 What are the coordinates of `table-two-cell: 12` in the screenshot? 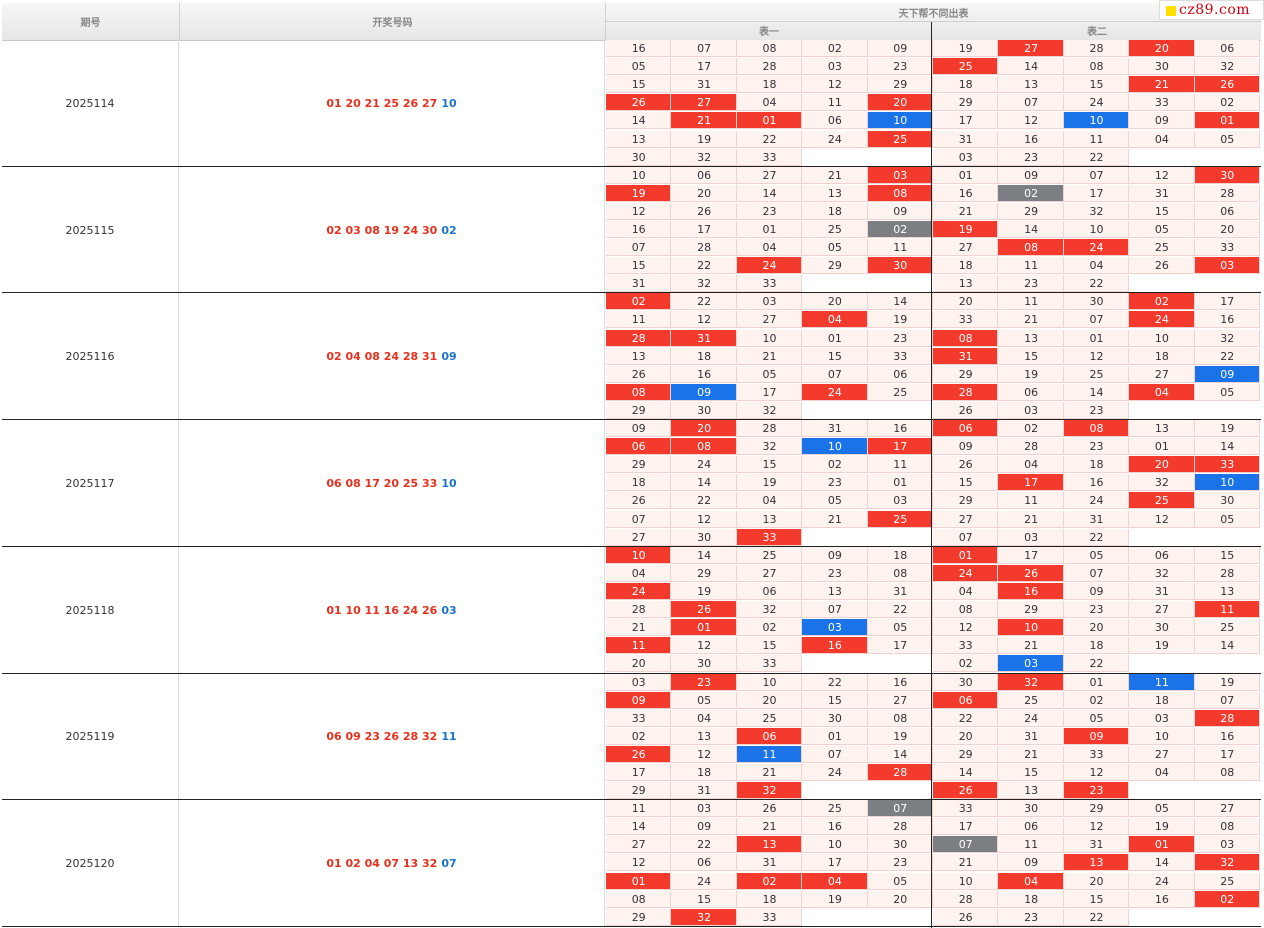 It's located at (1096, 827).